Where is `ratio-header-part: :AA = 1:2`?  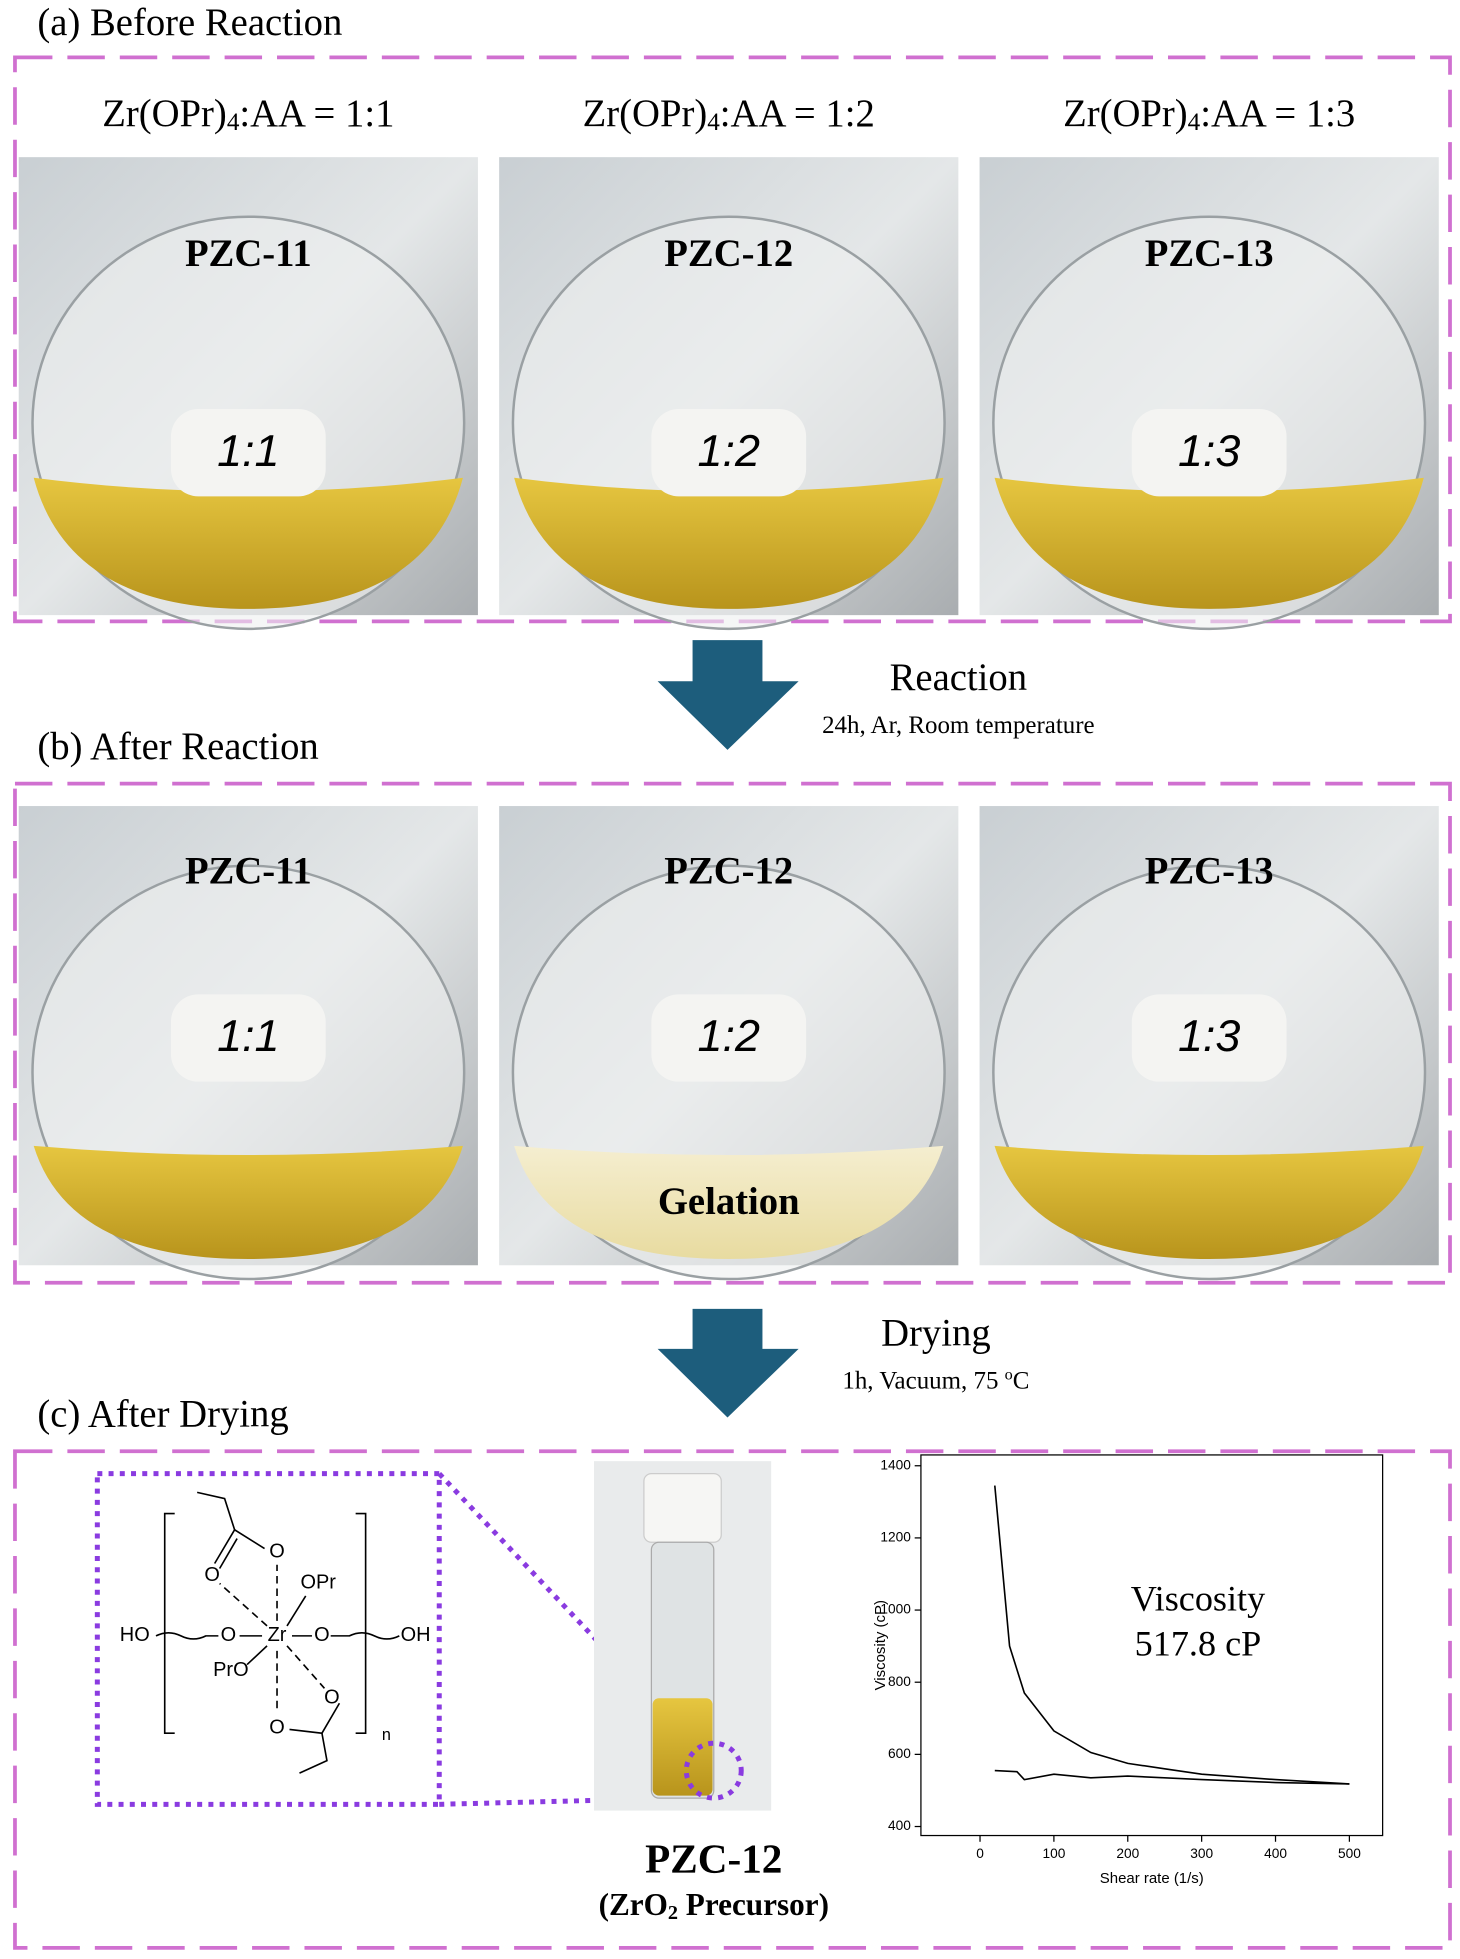 ratio-header-part: :AA = 1:2 is located at coordinates (797, 114).